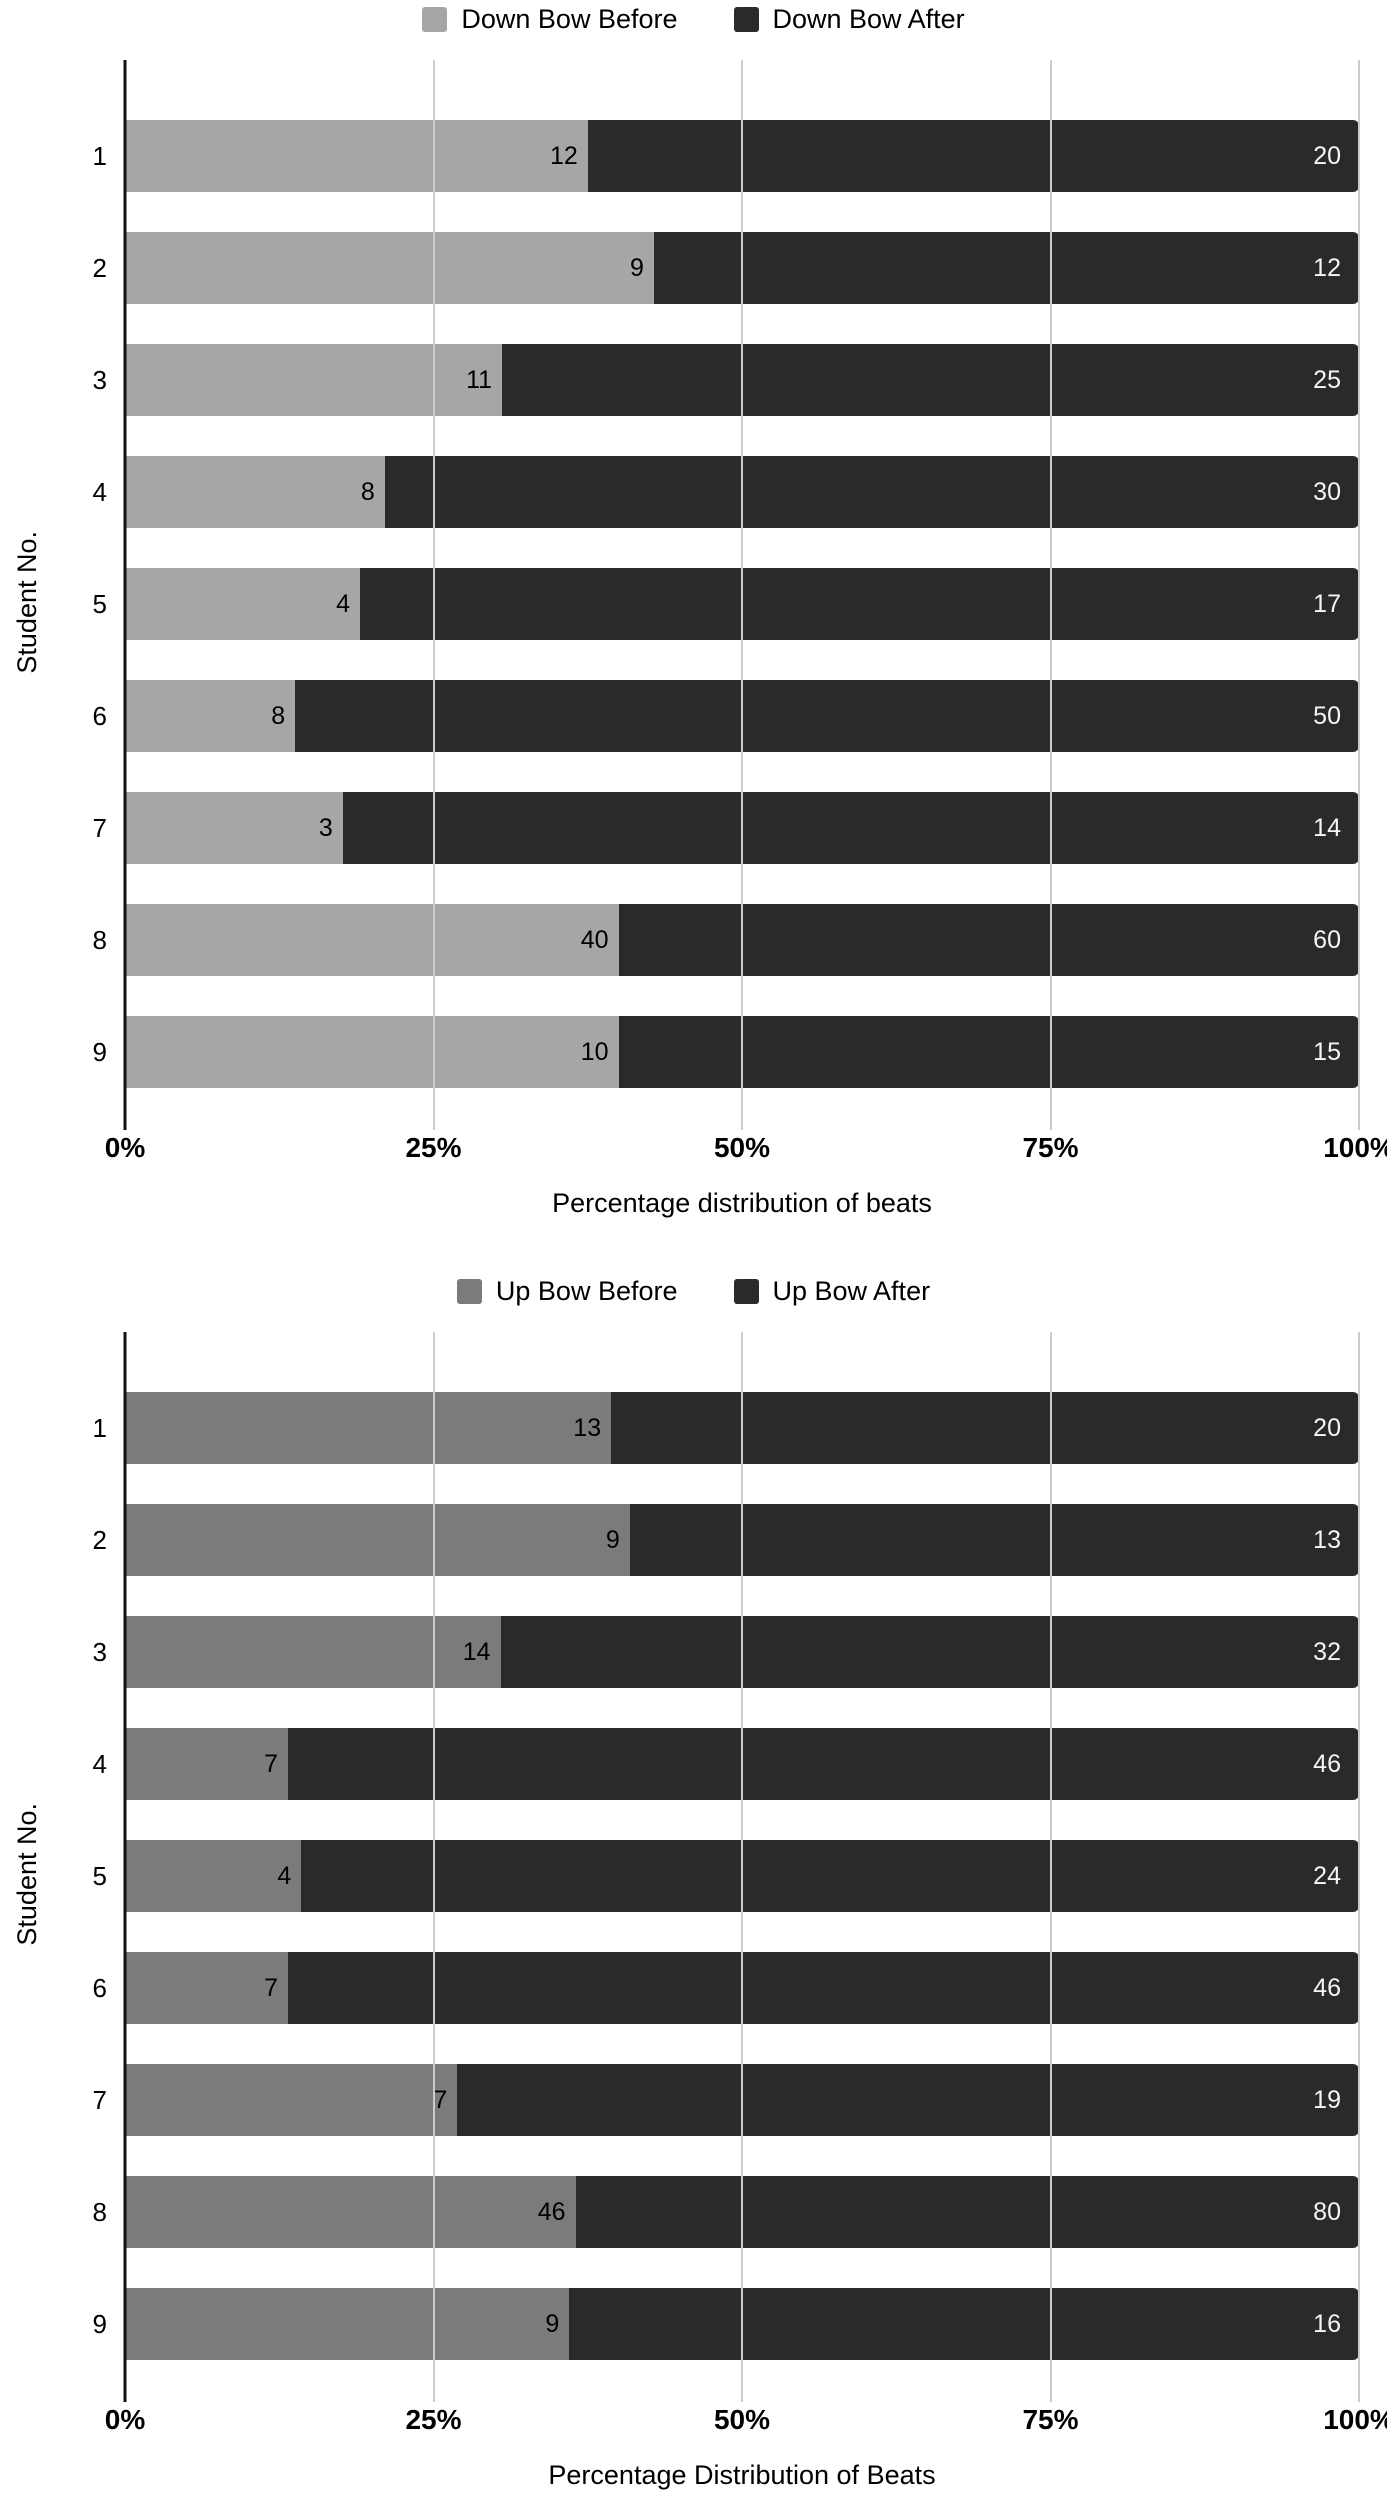 Image resolution: width=1387 pixels, height=2500 pixels. What do you see at coordinates (827, 716) in the screenshot?
I see `bar-segment-after: 50` at bounding box center [827, 716].